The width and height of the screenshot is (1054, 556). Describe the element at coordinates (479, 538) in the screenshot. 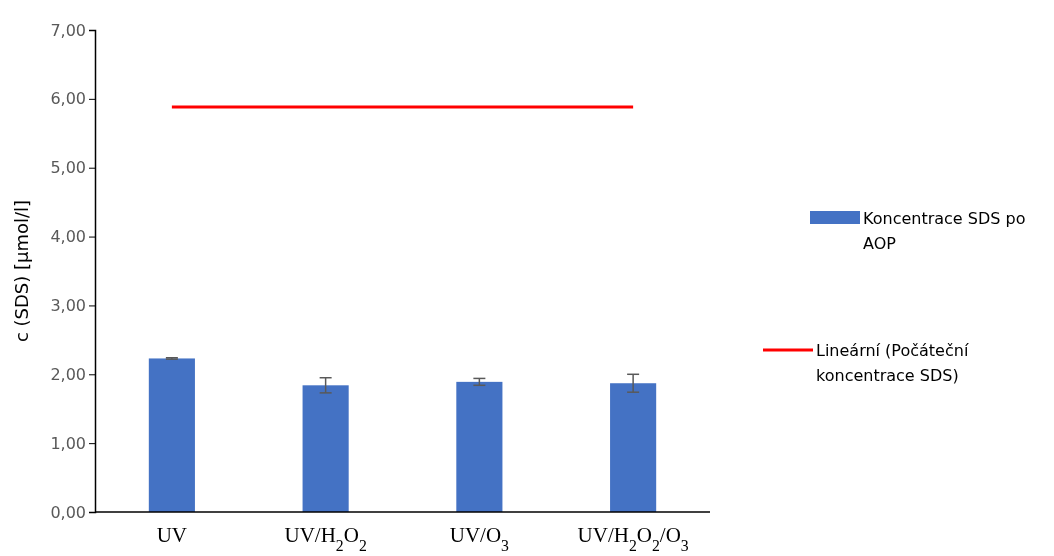

I see `x-tick-label: UV/O$_{3}$` at that location.